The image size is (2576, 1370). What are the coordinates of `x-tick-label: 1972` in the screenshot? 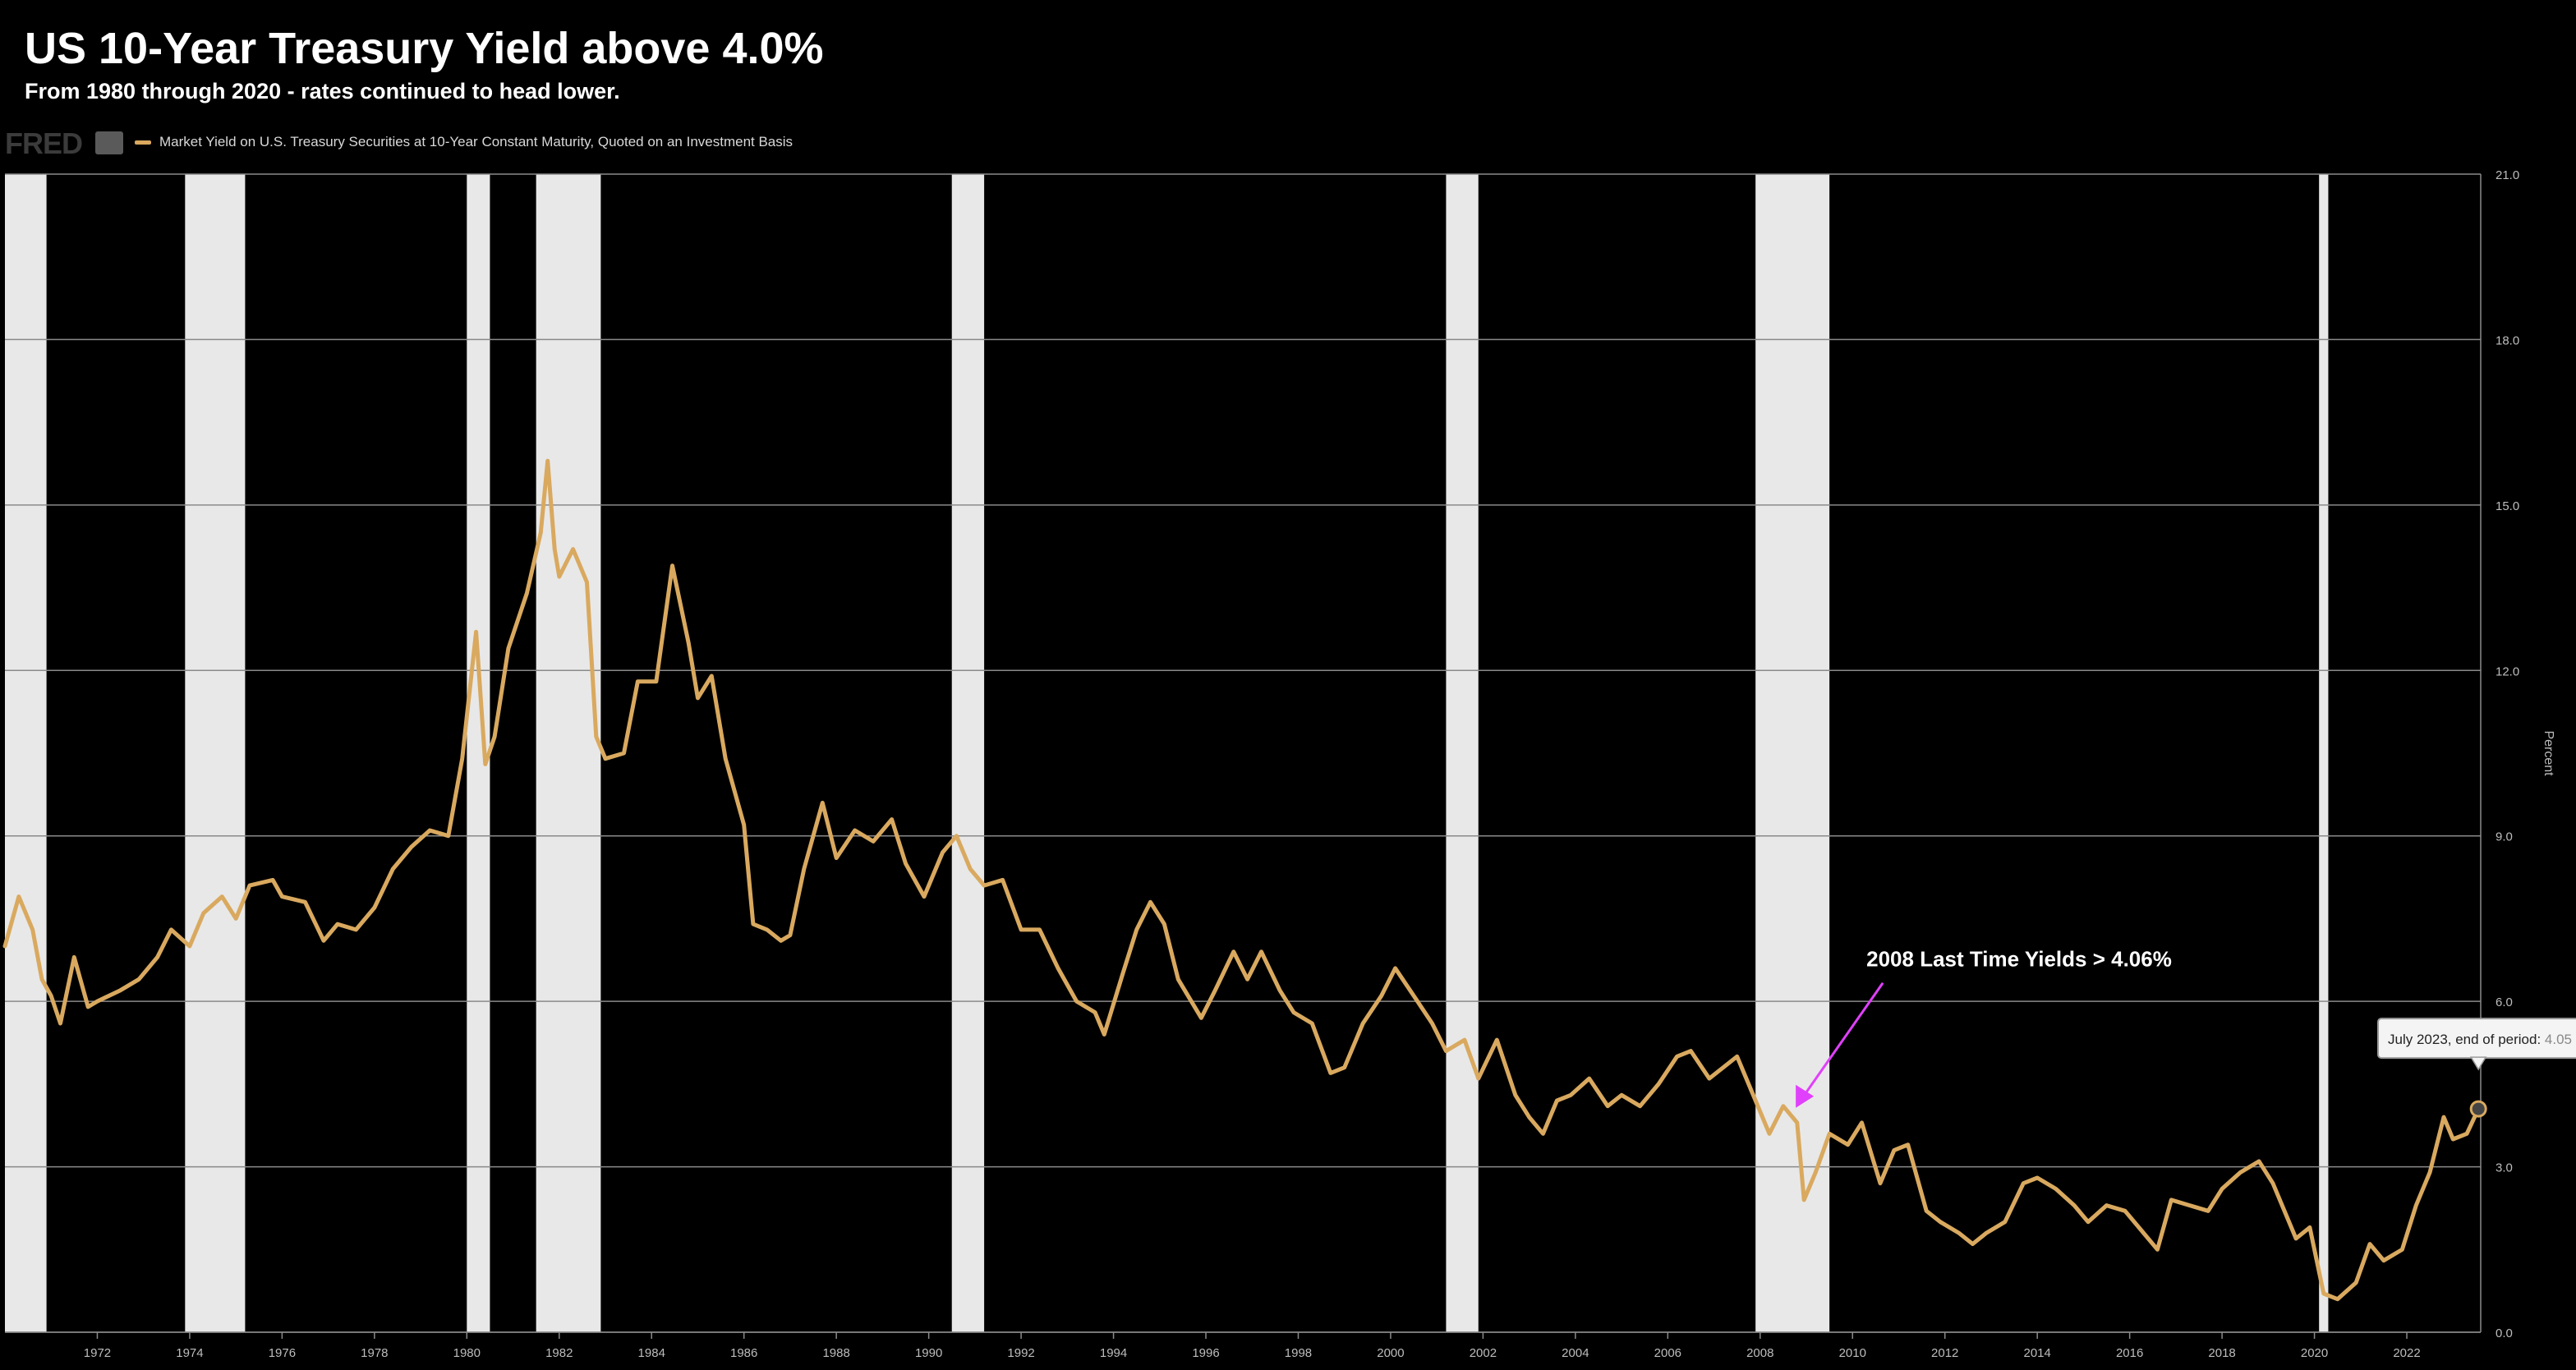 It's located at (97, 1353).